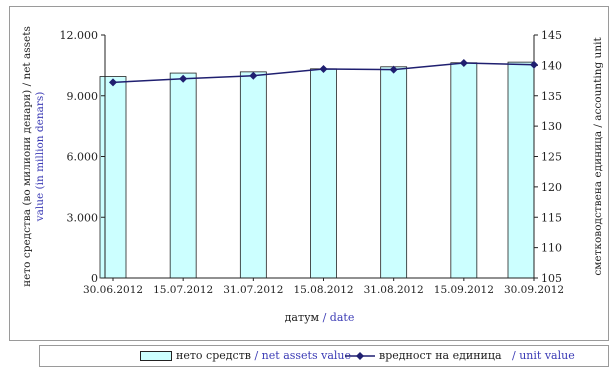 The height and width of the screenshot is (377, 616). What do you see at coordinates (79, 35) in the screenshot?
I see `y-left-tick-label-4: 12.000` at bounding box center [79, 35].